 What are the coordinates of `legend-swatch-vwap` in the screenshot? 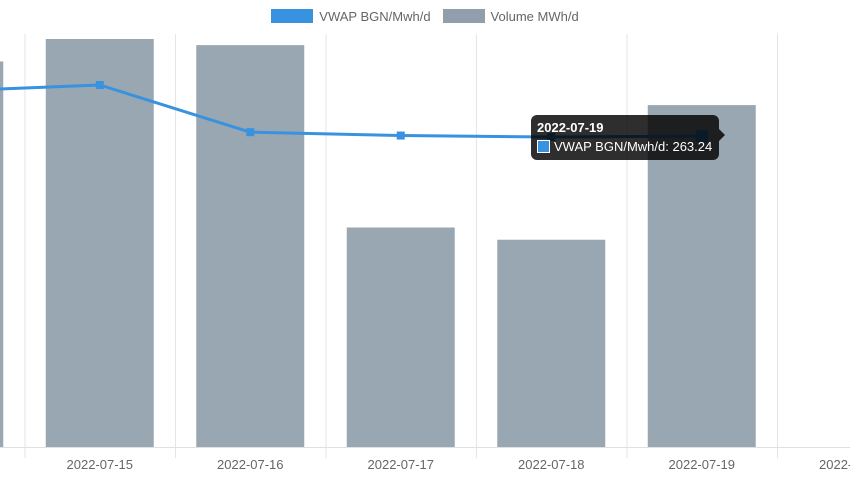 It's located at (292, 16).